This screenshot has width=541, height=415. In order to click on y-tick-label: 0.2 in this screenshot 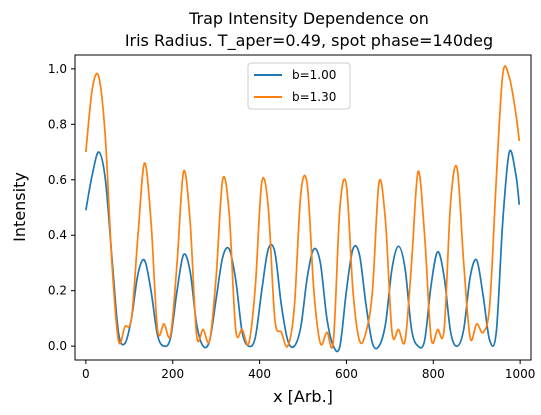, I will do `click(57, 291)`.